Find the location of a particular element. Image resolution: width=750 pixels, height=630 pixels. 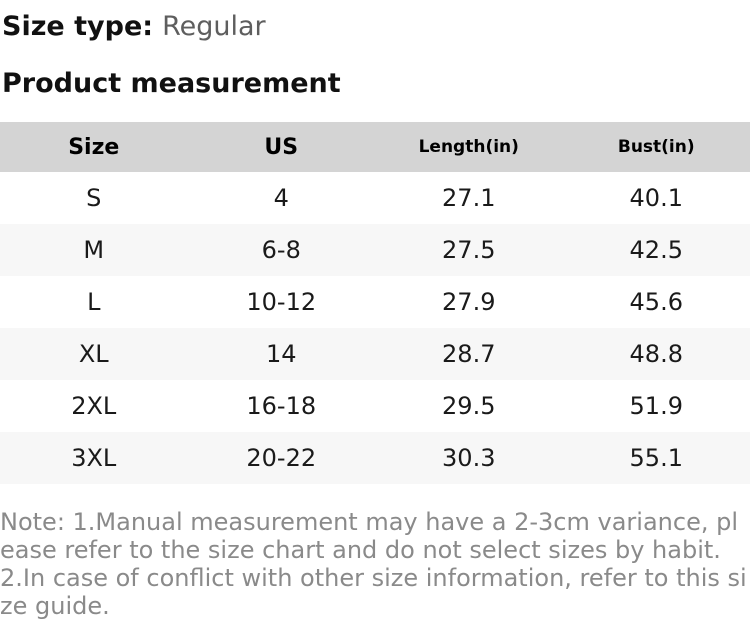

table-row: 3XL 20-22 30.3 55.1 is located at coordinates (375, 458).